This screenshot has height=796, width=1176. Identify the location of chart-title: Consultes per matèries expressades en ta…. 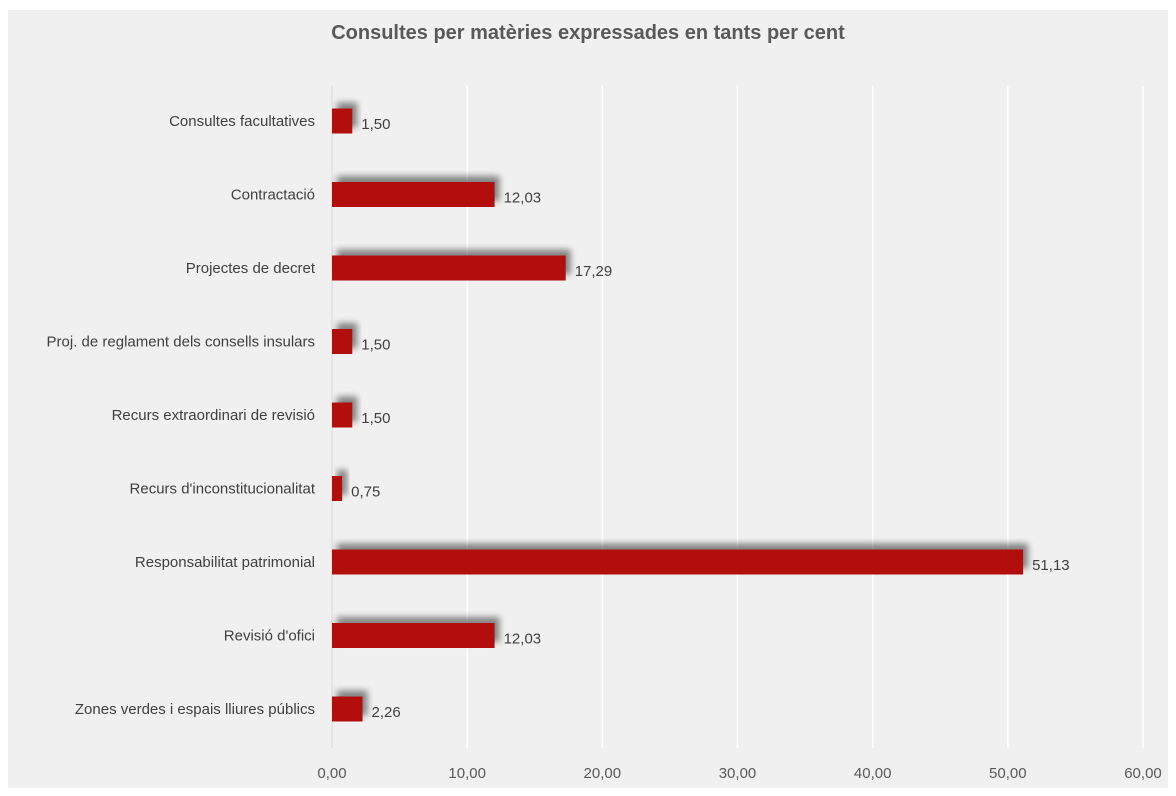
(588, 33).